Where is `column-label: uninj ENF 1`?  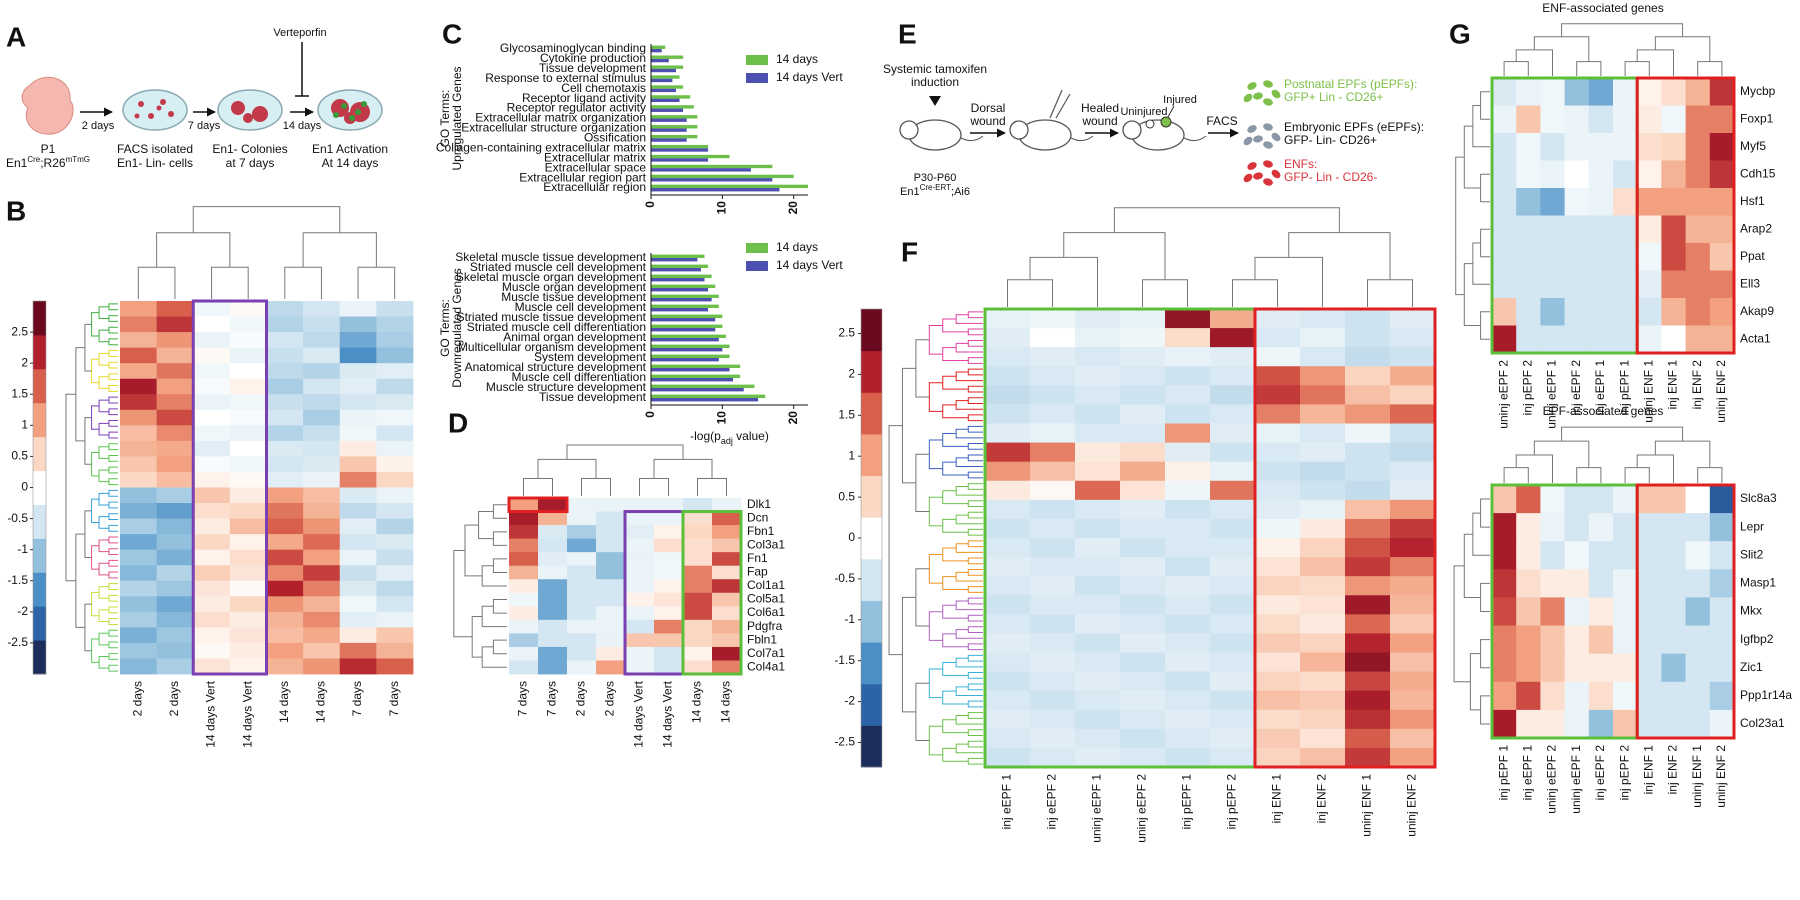 column-label: uninj ENF 1 is located at coordinates (1697, 776).